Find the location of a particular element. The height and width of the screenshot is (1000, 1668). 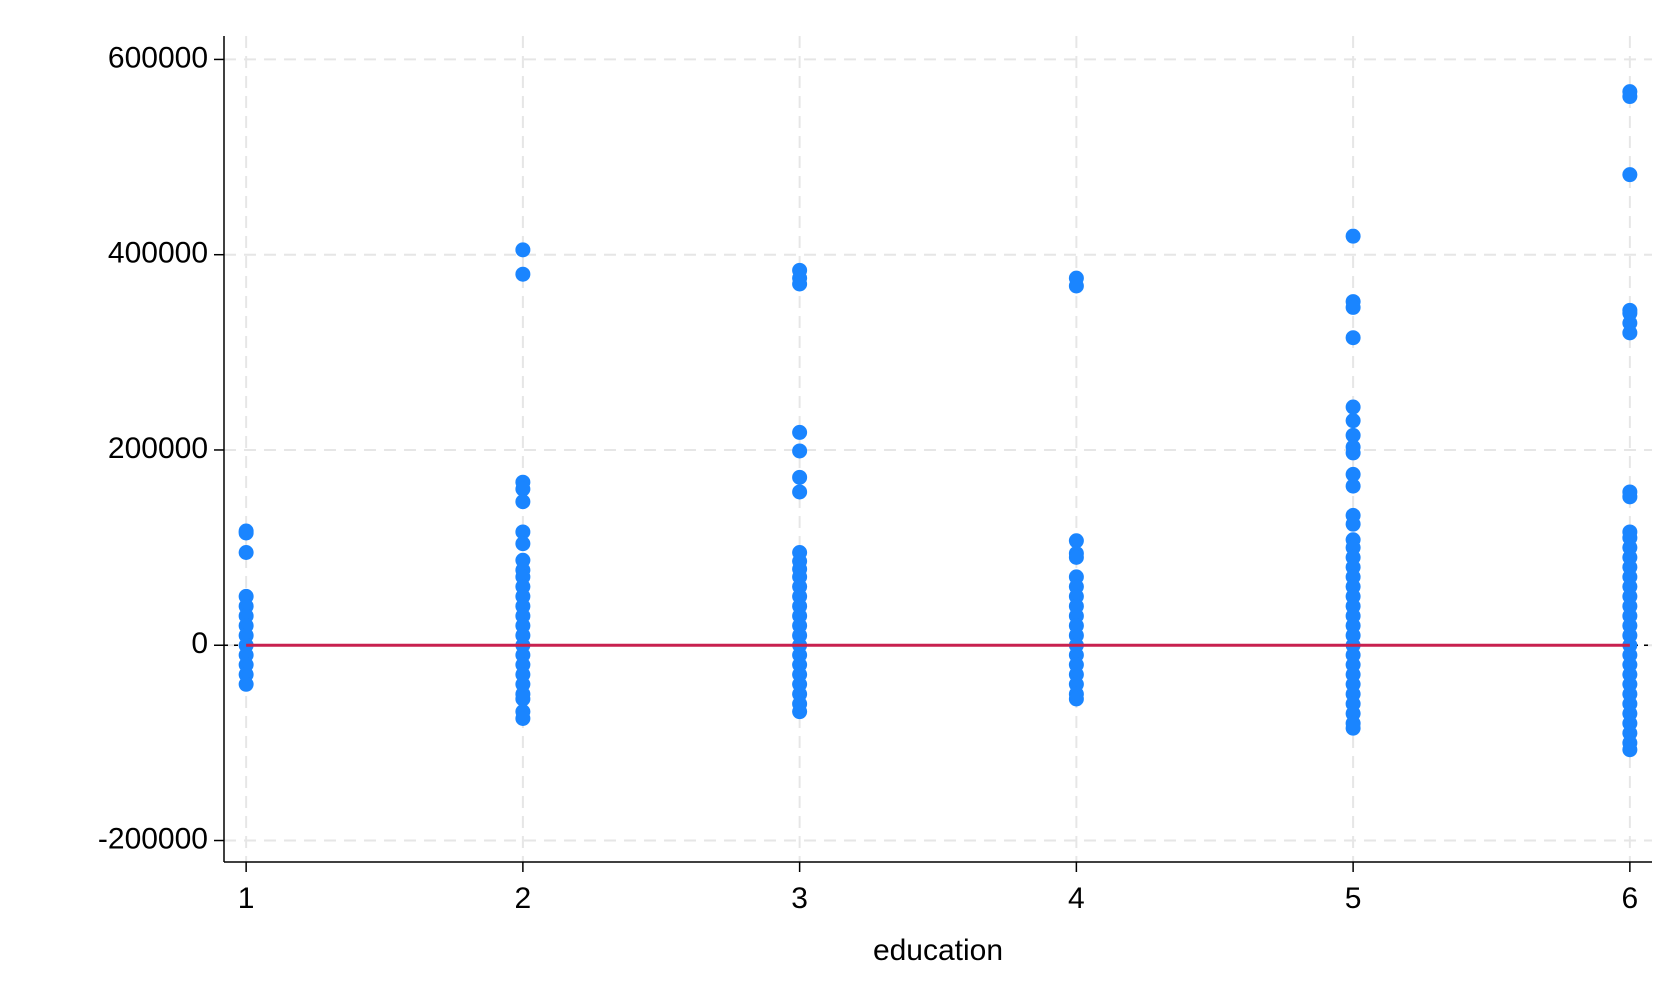

y-tick-label: 600000 is located at coordinates (158, 57).